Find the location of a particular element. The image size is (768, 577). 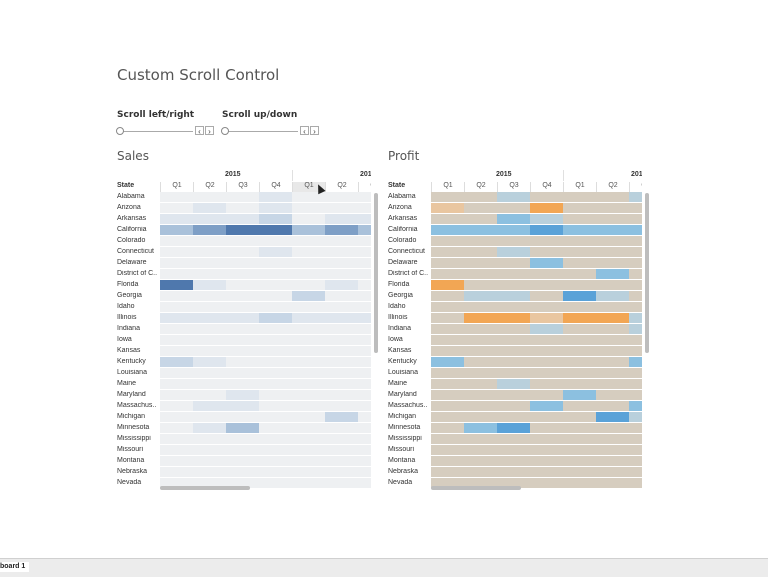

state-column-header: State is located at coordinates (126, 185).